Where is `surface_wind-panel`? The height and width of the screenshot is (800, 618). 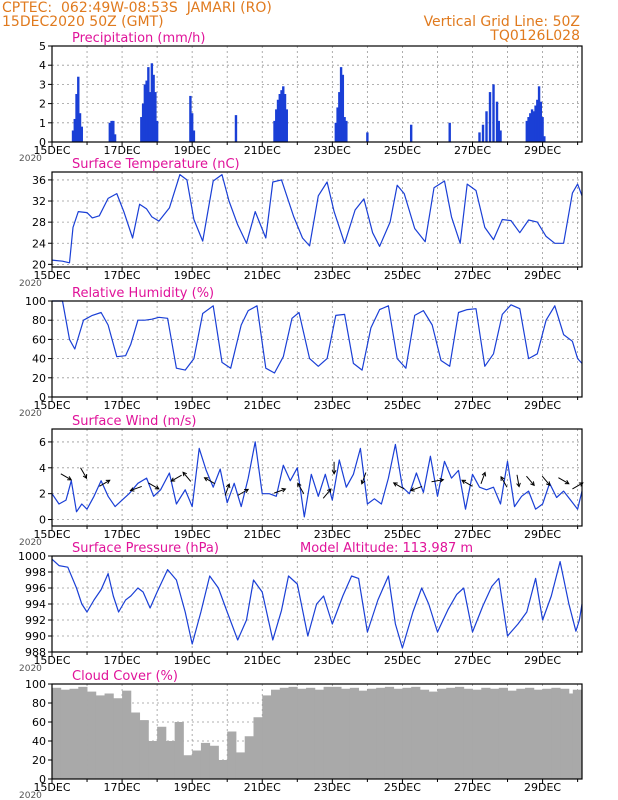
surface_wind-panel is located at coordinates (316, 479).